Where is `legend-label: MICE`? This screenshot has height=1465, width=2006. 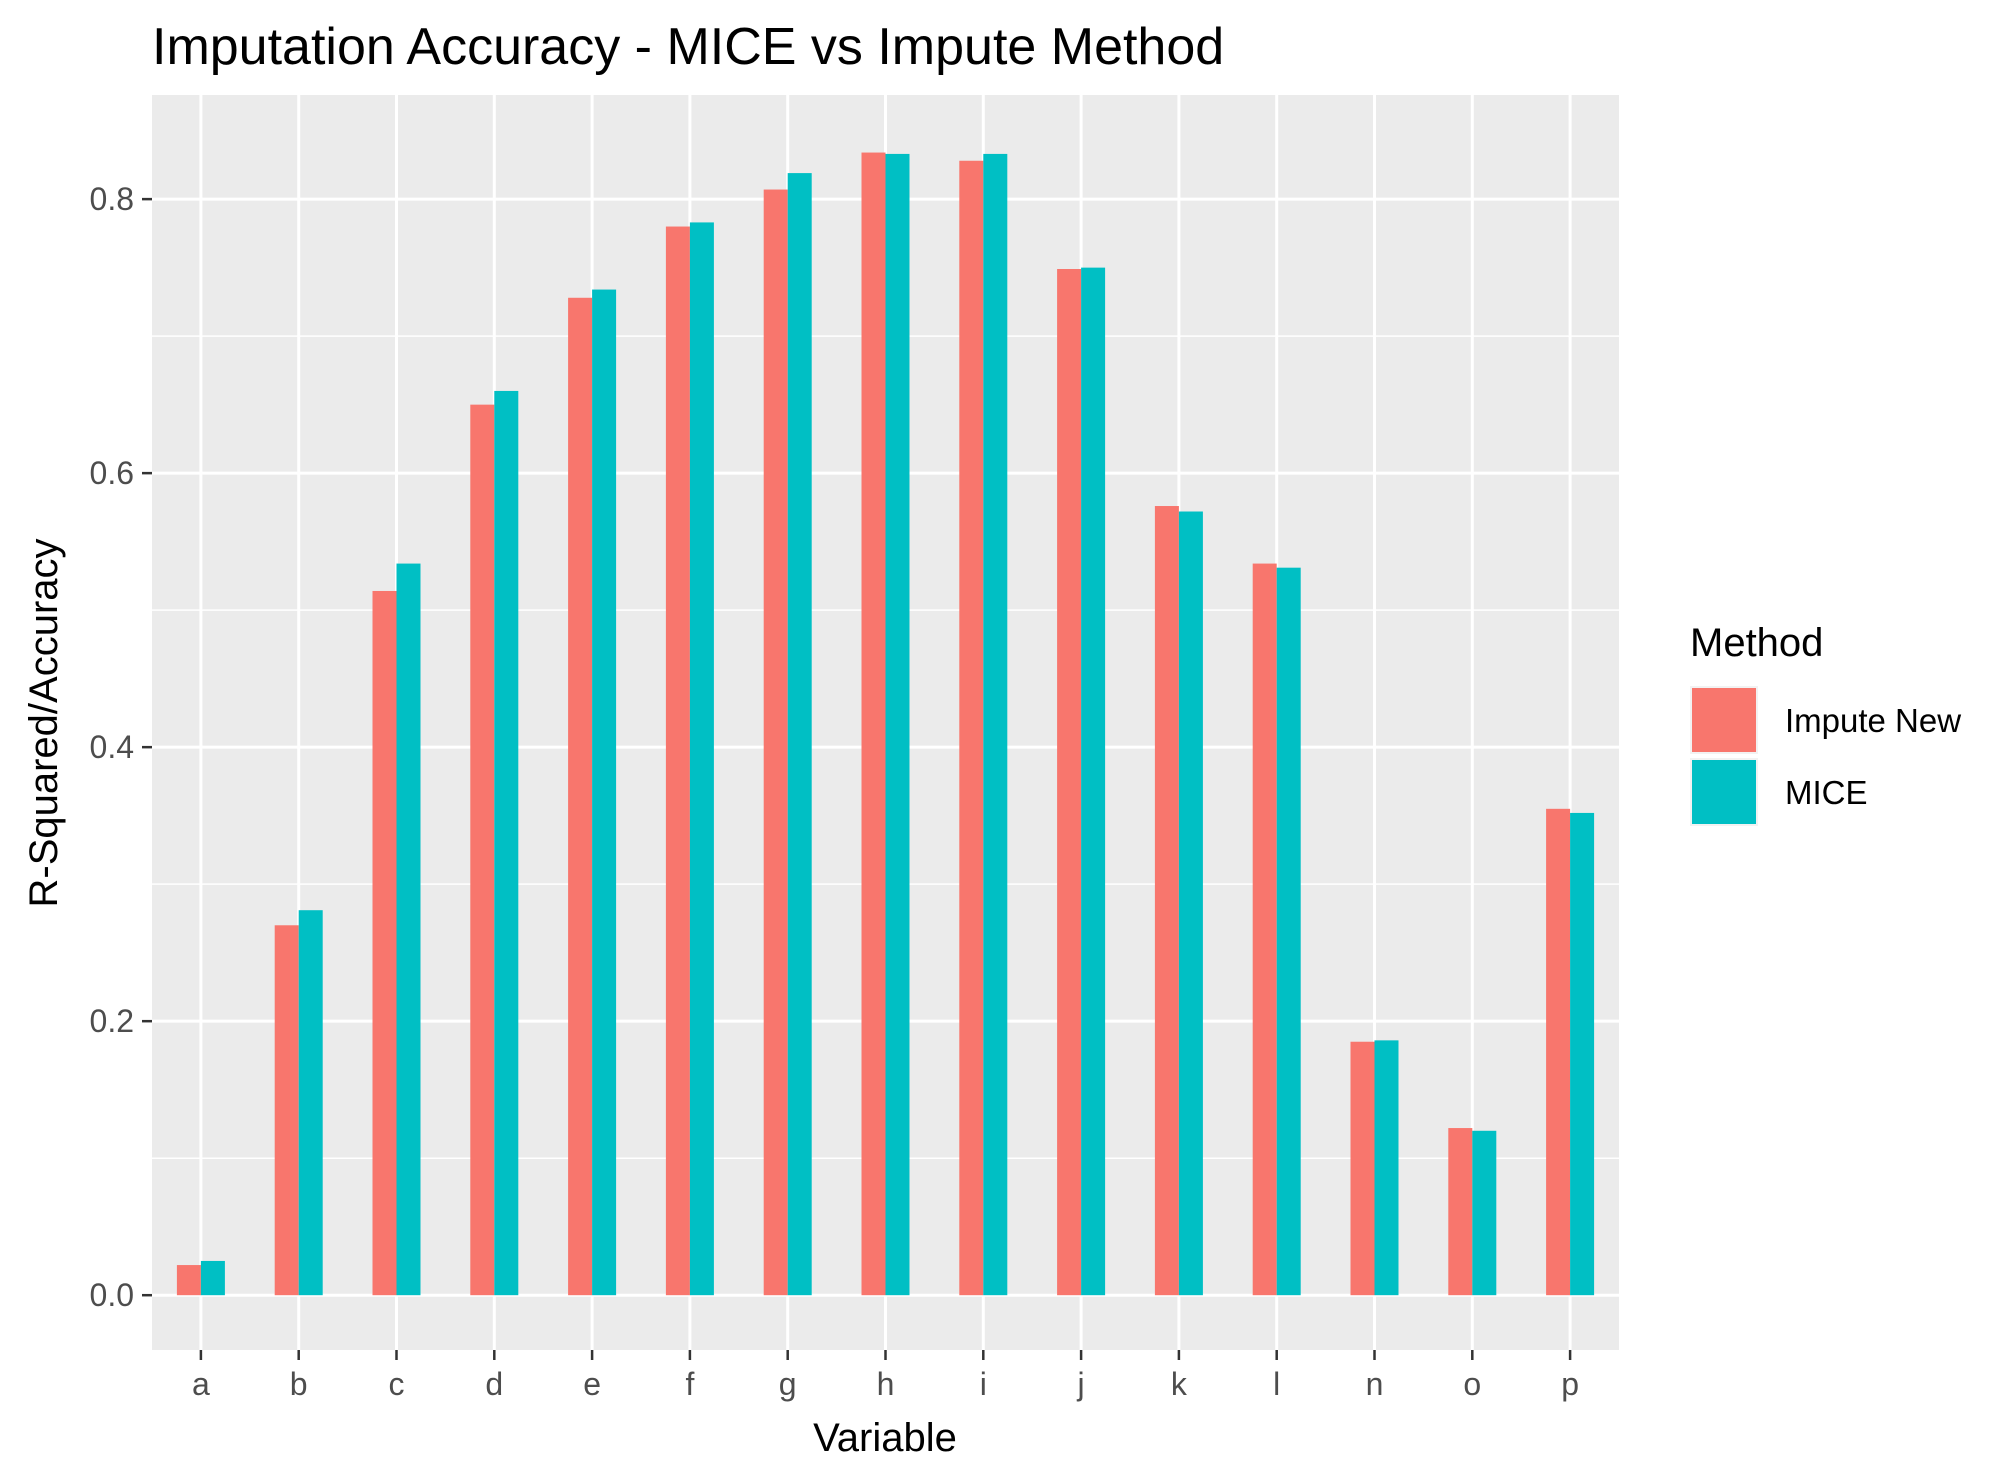 legend-label: MICE is located at coordinates (1826, 792).